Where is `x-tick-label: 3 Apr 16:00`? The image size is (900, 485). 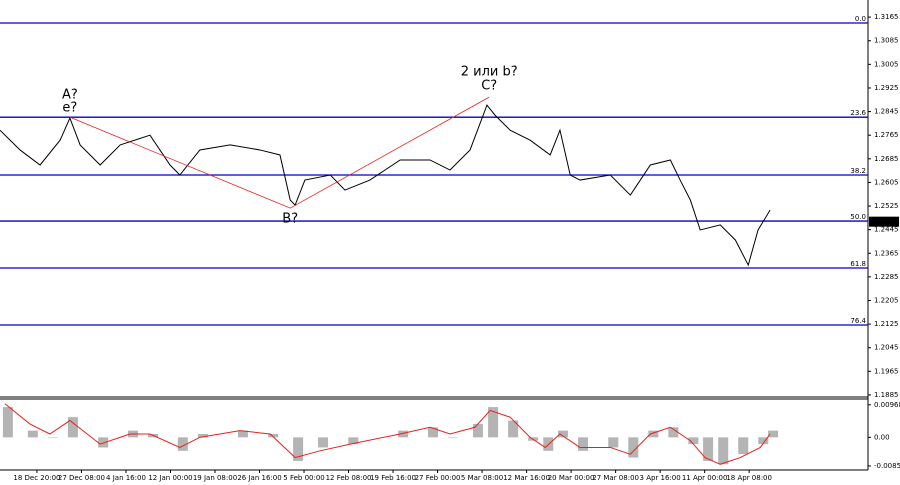
x-tick-label: 3 Apr 16:00 is located at coordinates (660, 478).